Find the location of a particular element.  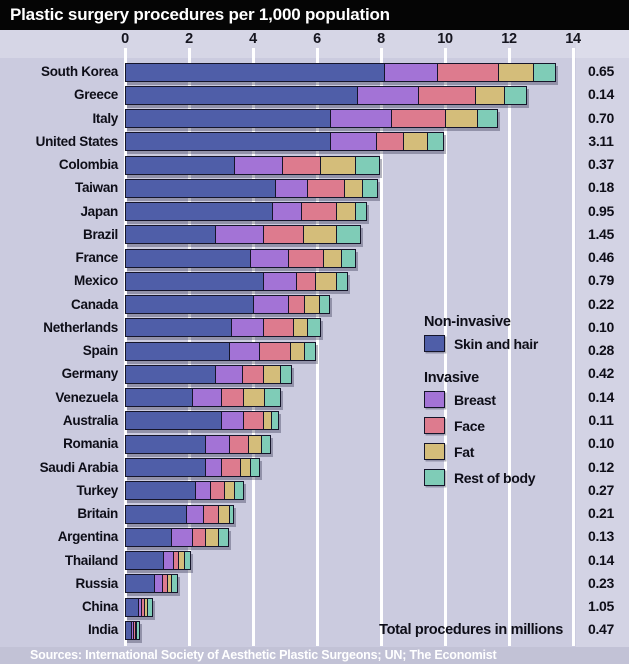

axis-tick-label: 0 is located at coordinates (125, 39).